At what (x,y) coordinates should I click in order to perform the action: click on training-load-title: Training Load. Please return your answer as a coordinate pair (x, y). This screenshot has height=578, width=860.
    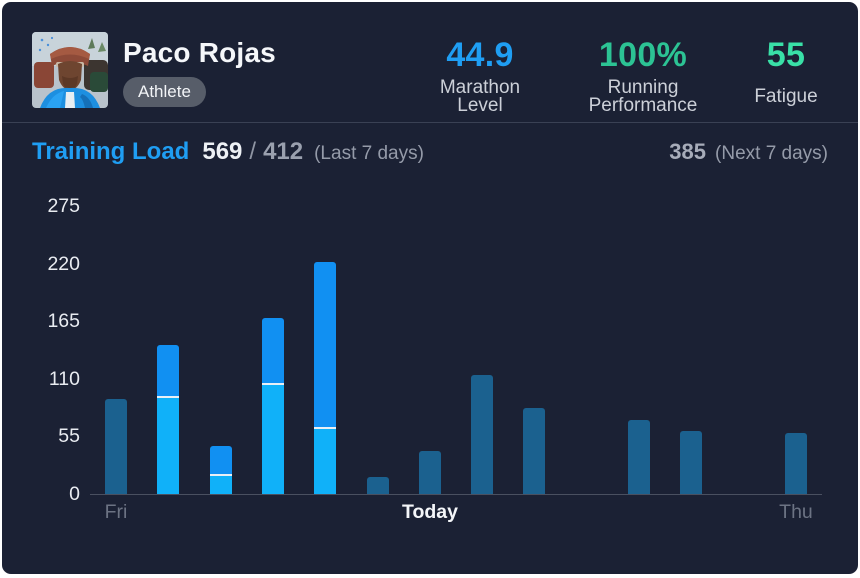
    Looking at the image, I should click on (111, 151).